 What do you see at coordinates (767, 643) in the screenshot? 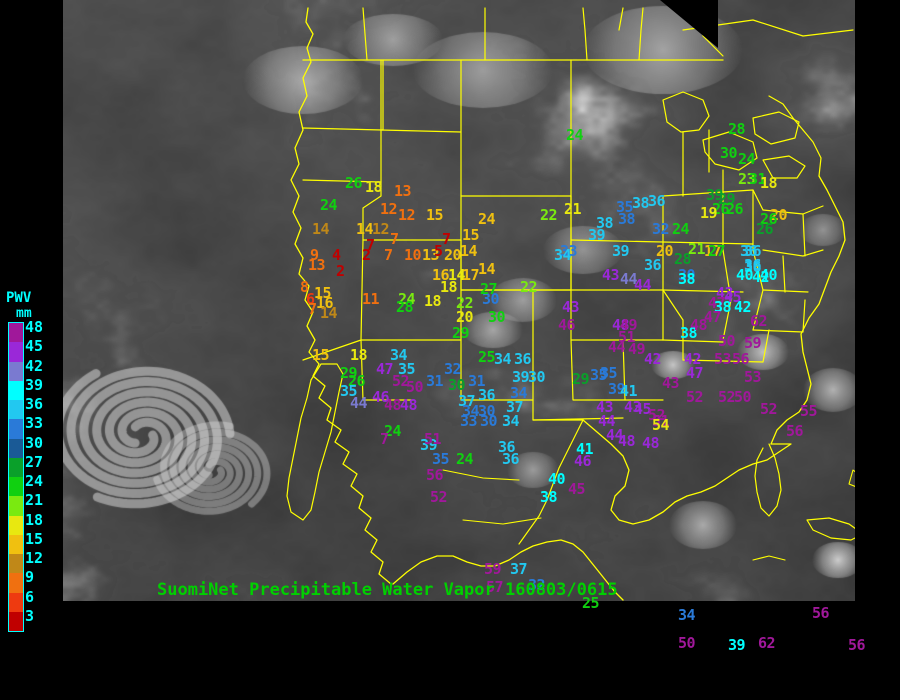
I see `pwv-value: 62` at bounding box center [767, 643].